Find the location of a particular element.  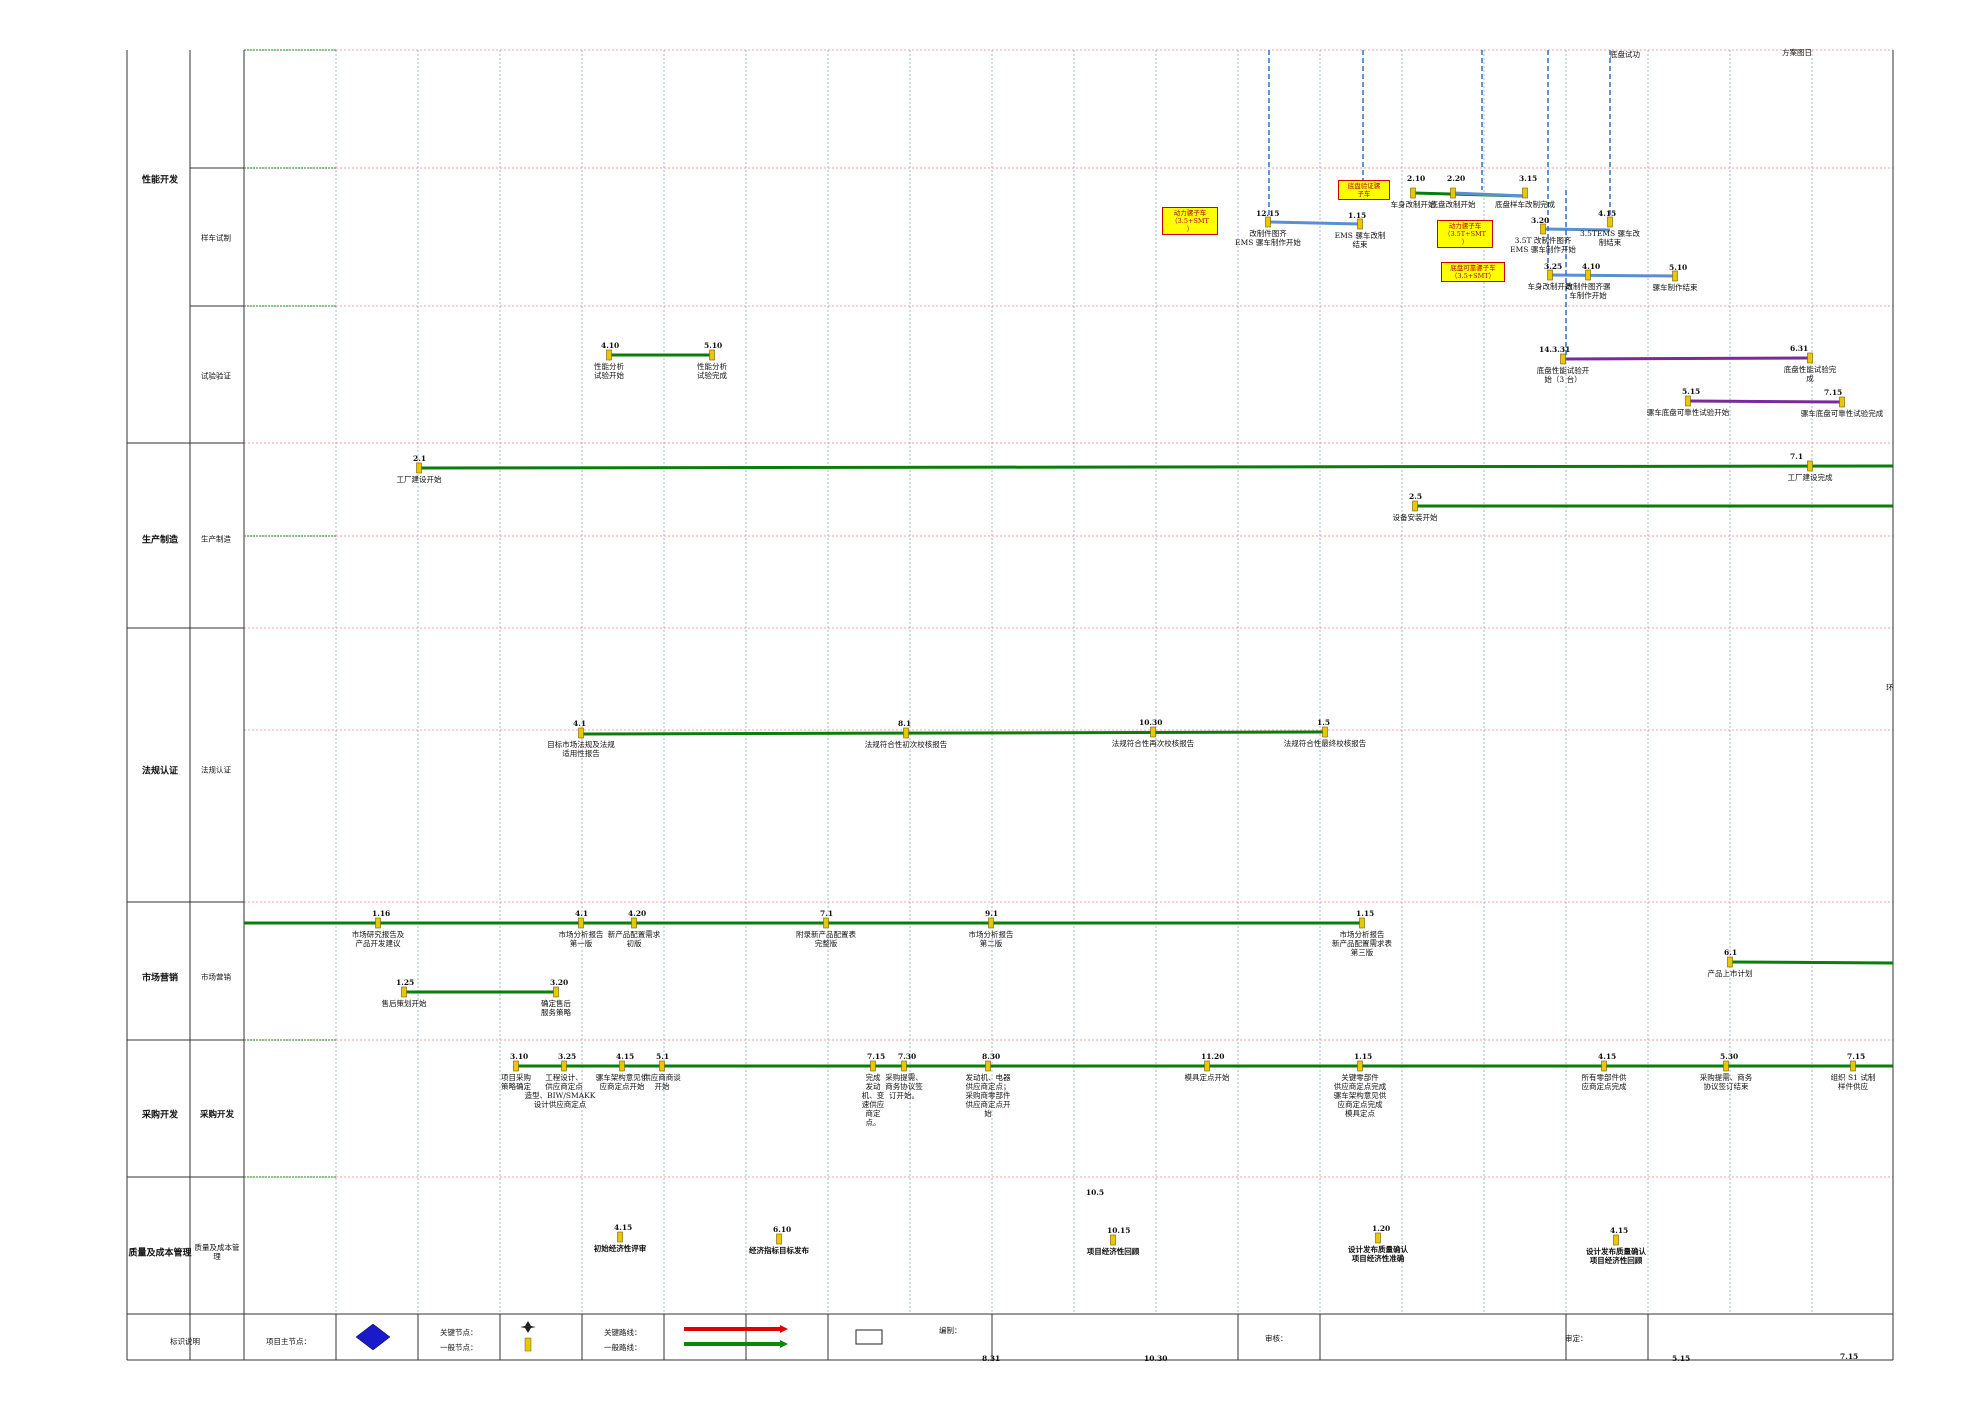

milestone-label-48: 设计发布质量确认 项目经济性回顾 is located at coordinates (1616, 1256).